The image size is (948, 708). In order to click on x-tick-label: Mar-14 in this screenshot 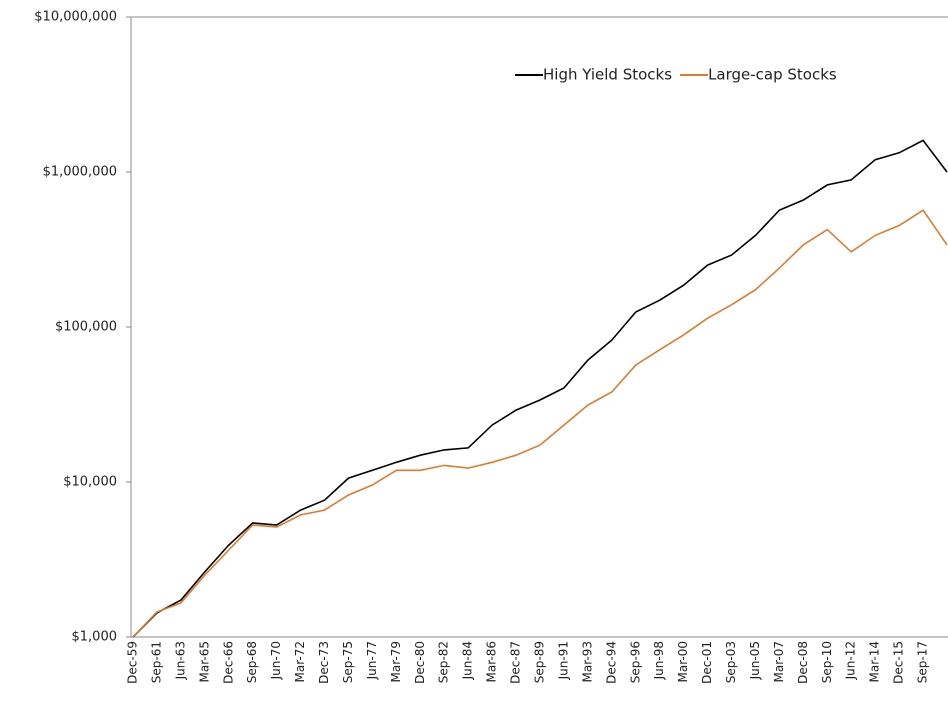, I will do `click(875, 661)`.